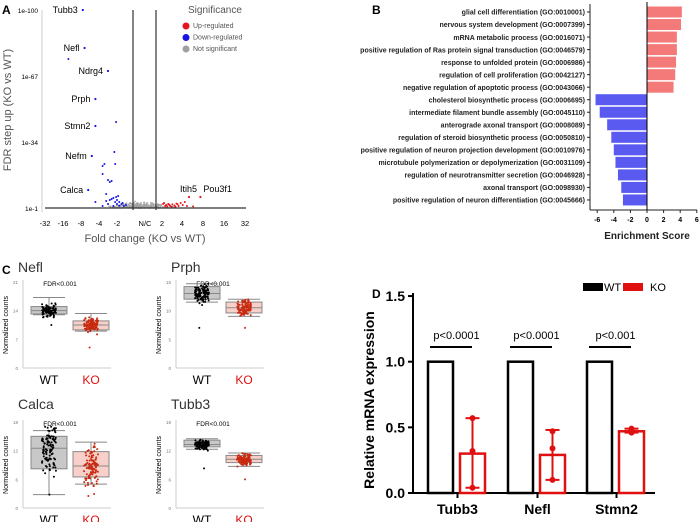 This screenshot has width=700, height=522. Describe the element at coordinates (29, 77) in the screenshot. I see `volcano-y-tick: 1e-67` at that location.